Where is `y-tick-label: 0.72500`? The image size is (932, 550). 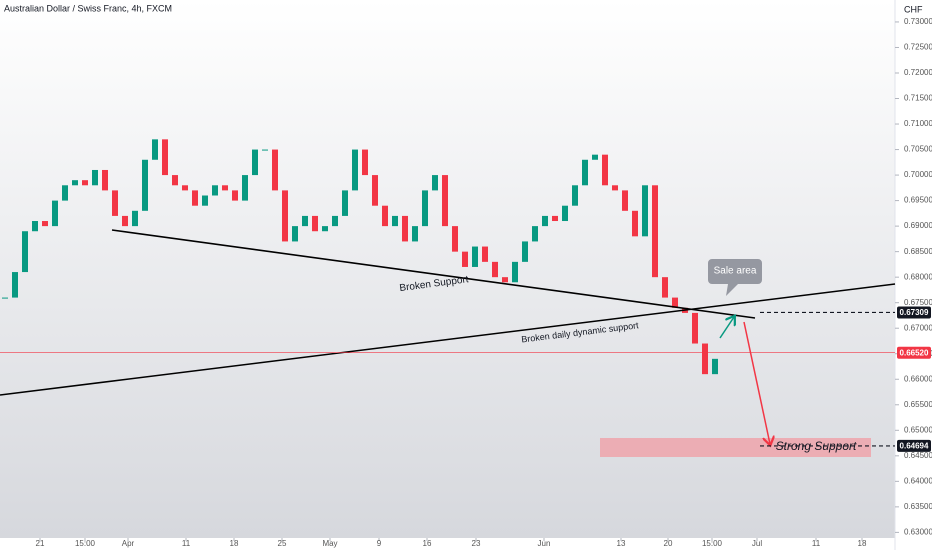 y-tick-label: 0.72500 is located at coordinates (918, 47).